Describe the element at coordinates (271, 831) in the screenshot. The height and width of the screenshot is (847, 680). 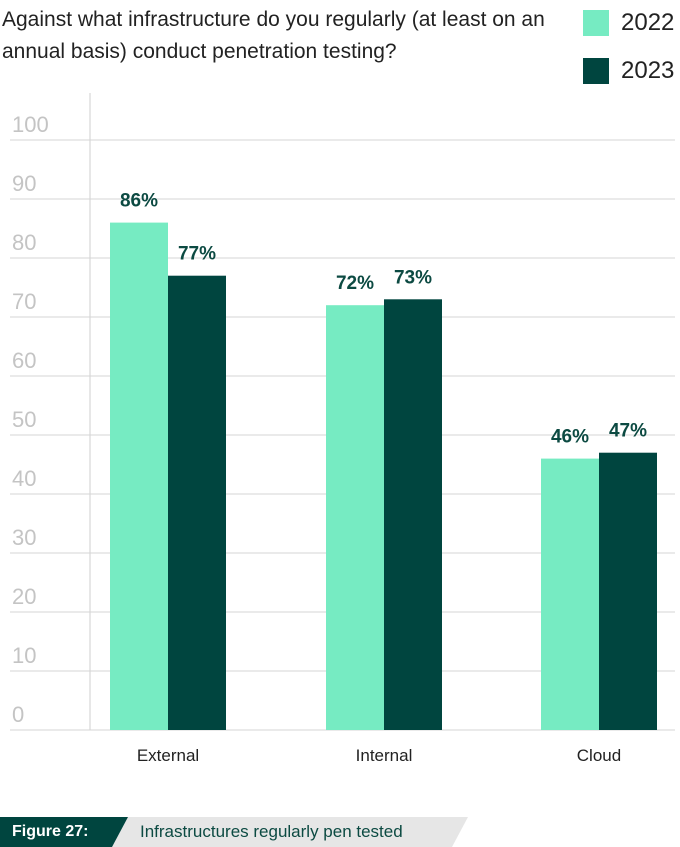
I see `figure-caption: Infrastructures regularly pen tested` at that location.